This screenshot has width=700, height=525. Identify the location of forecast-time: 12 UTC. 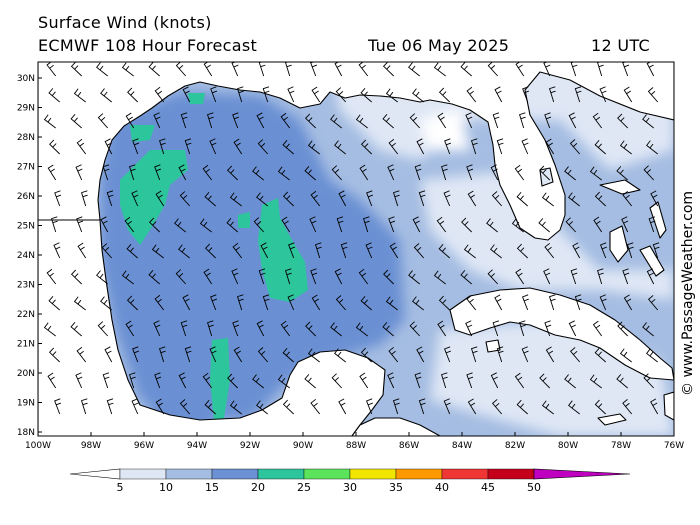
(620, 45).